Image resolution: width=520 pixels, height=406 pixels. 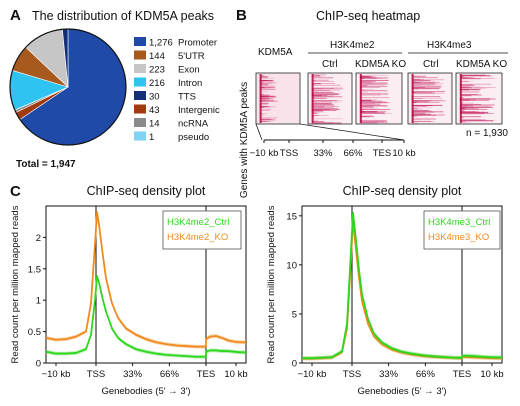 I want to click on legend-category: Intron, so click(x=190, y=83).